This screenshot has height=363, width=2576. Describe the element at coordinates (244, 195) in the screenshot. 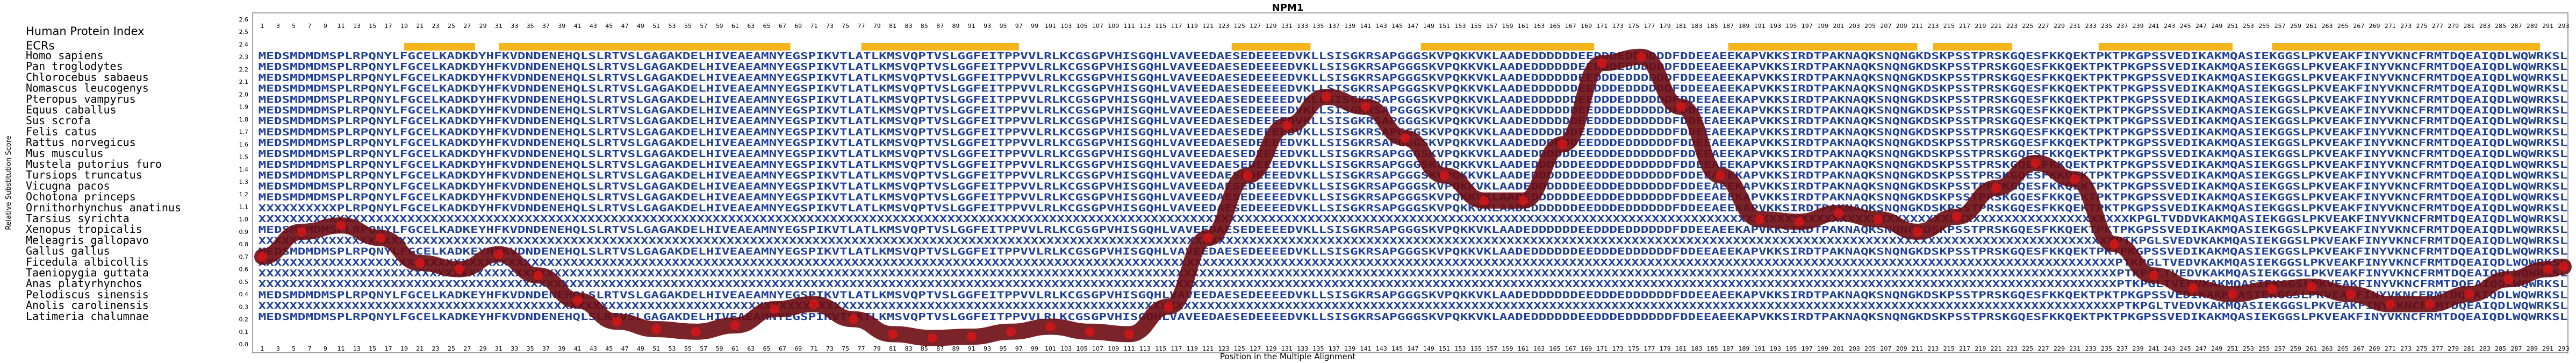

I see `y-tick-label: 1.2` at that location.